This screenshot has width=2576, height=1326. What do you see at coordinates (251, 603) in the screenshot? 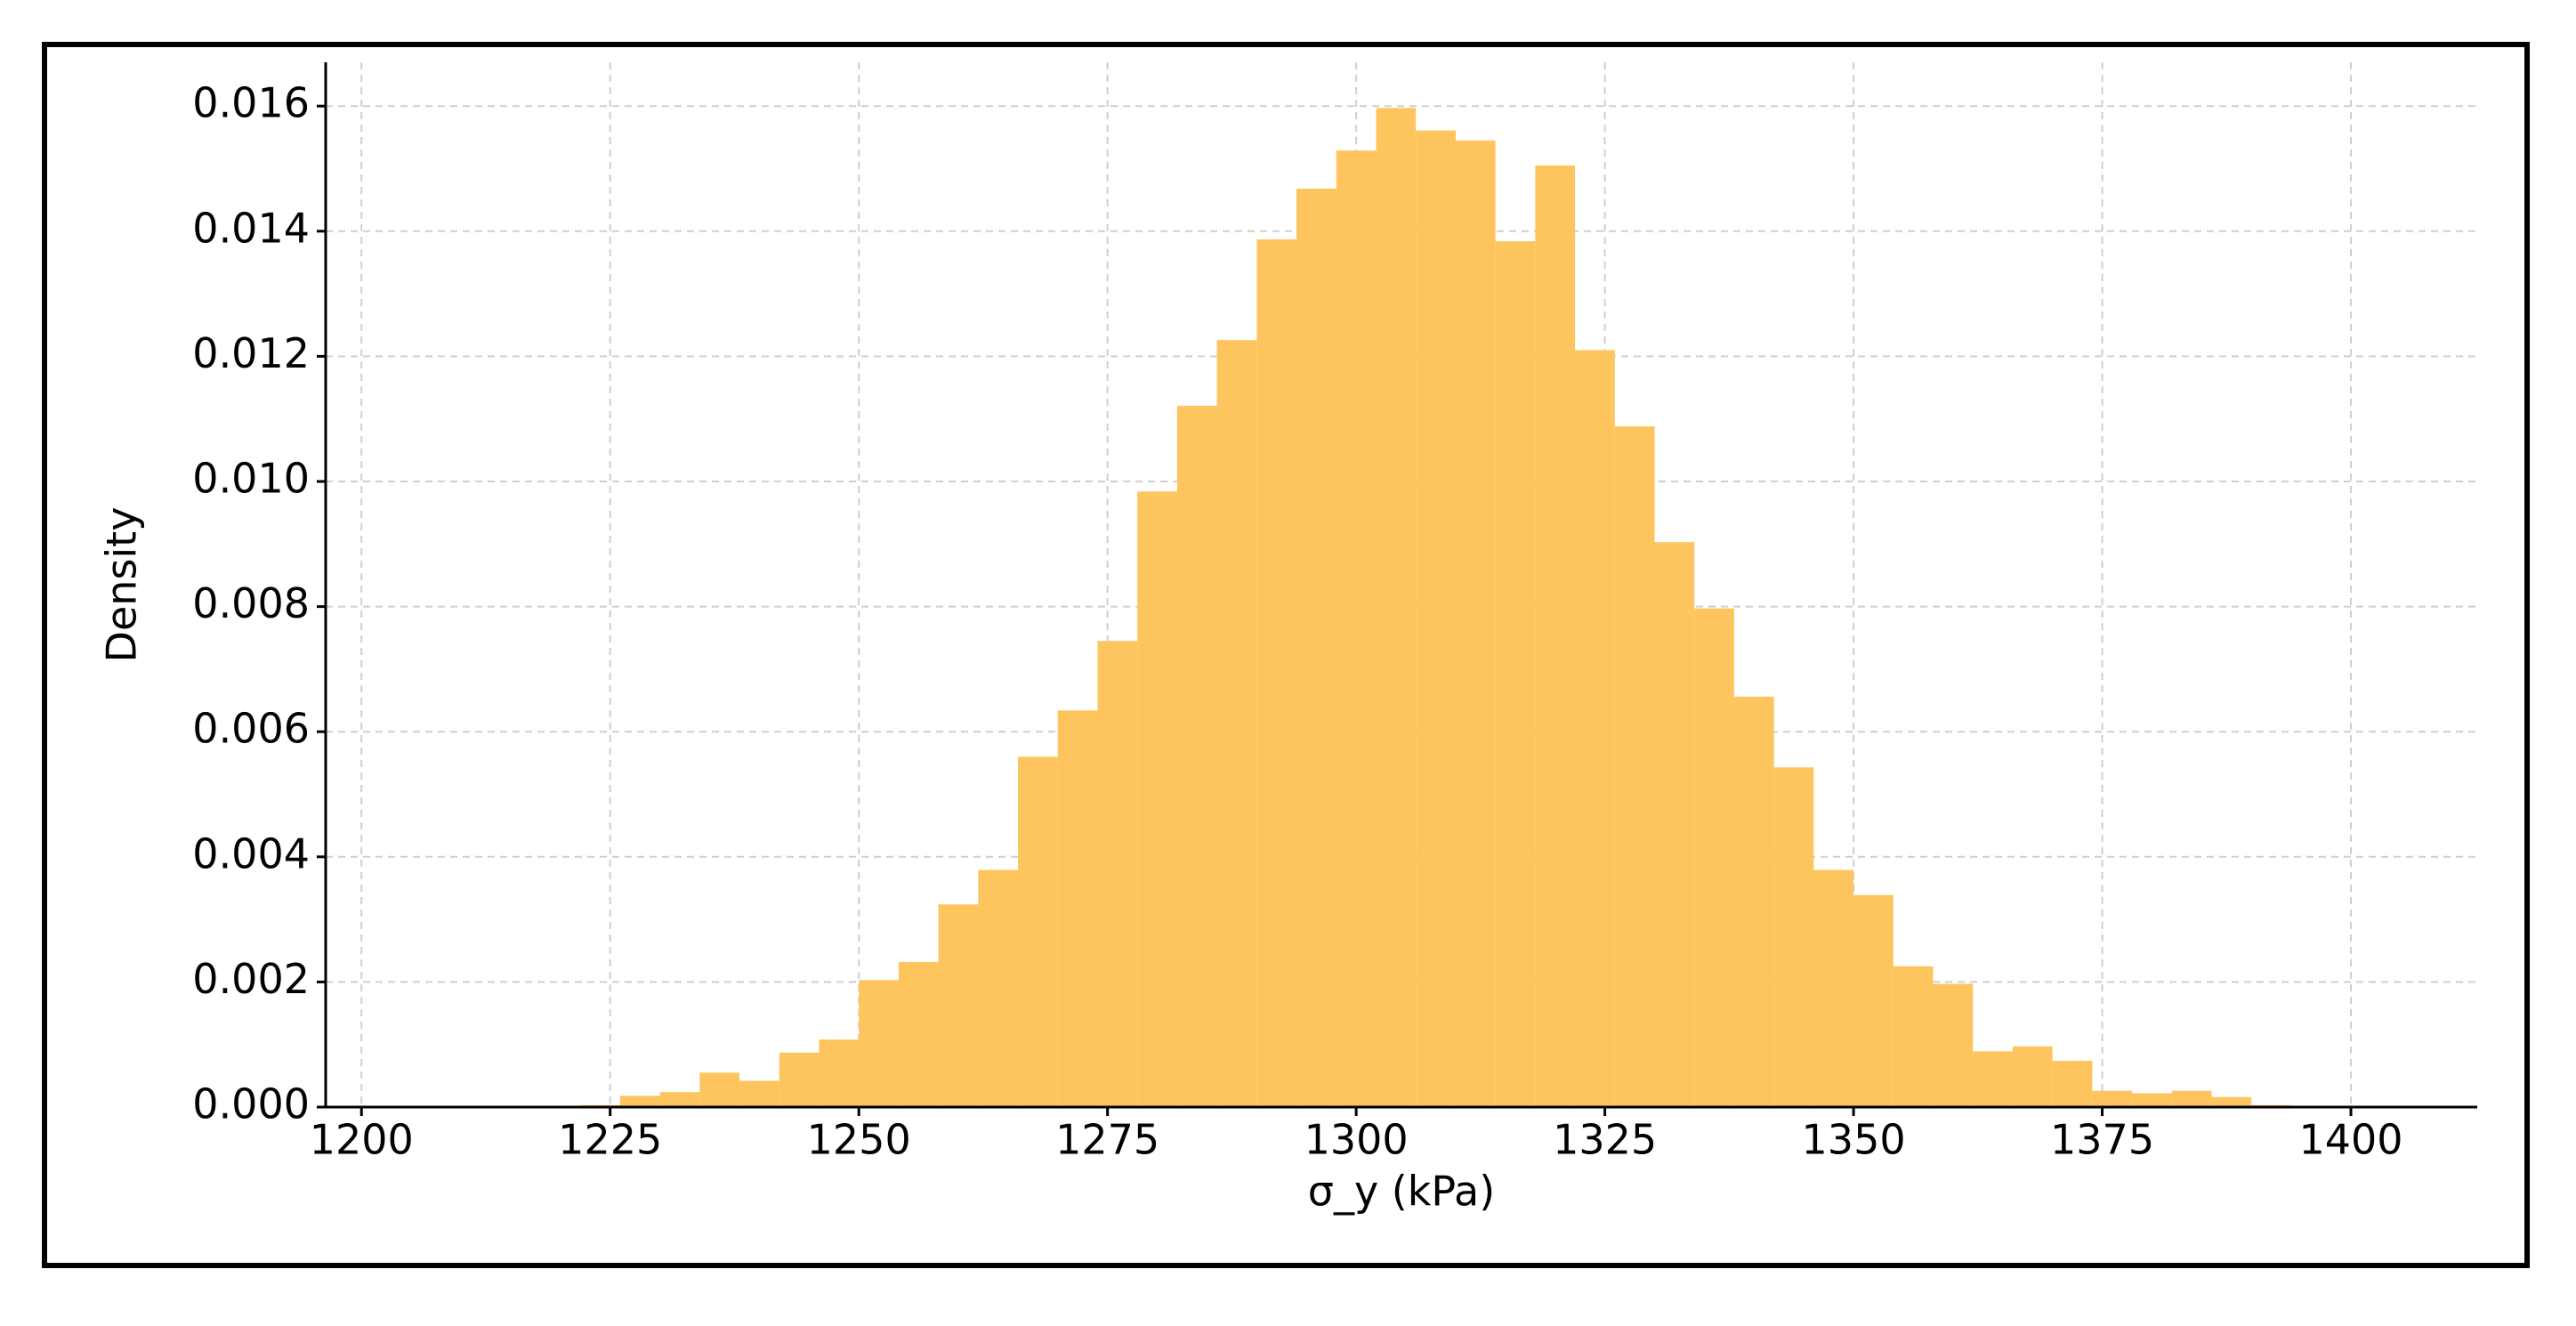
I see `y-tick-label: 0.008` at bounding box center [251, 603].